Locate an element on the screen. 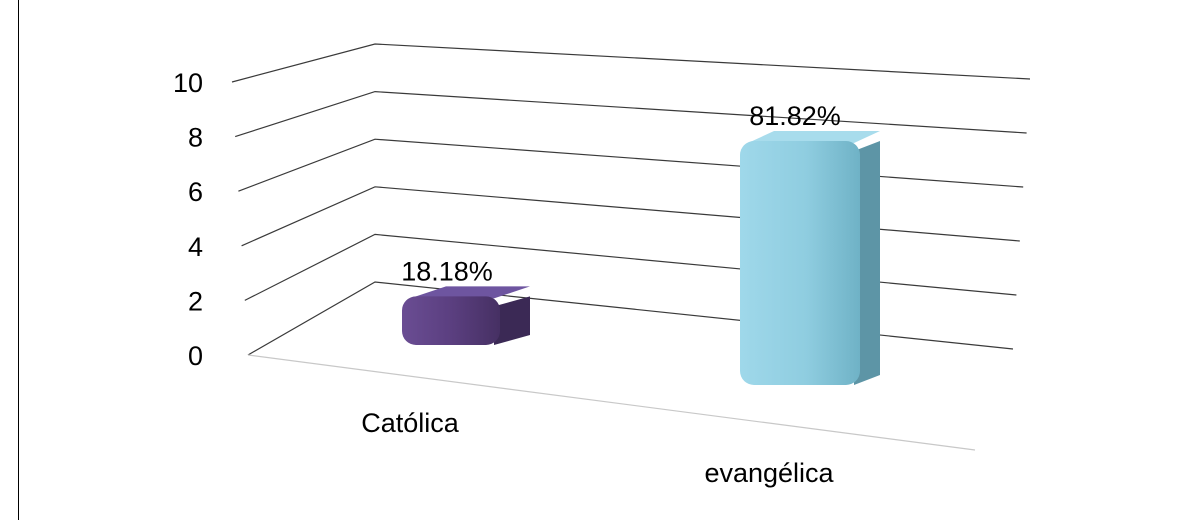 Image resolution: width=1191 pixels, height=520 pixels. frame-left-border is located at coordinates (18, 260).